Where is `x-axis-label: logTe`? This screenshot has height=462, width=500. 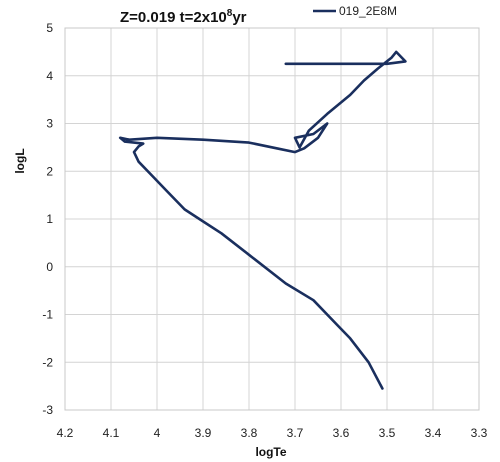
x-axis-label: logTe is located at coordinates (270, 452).